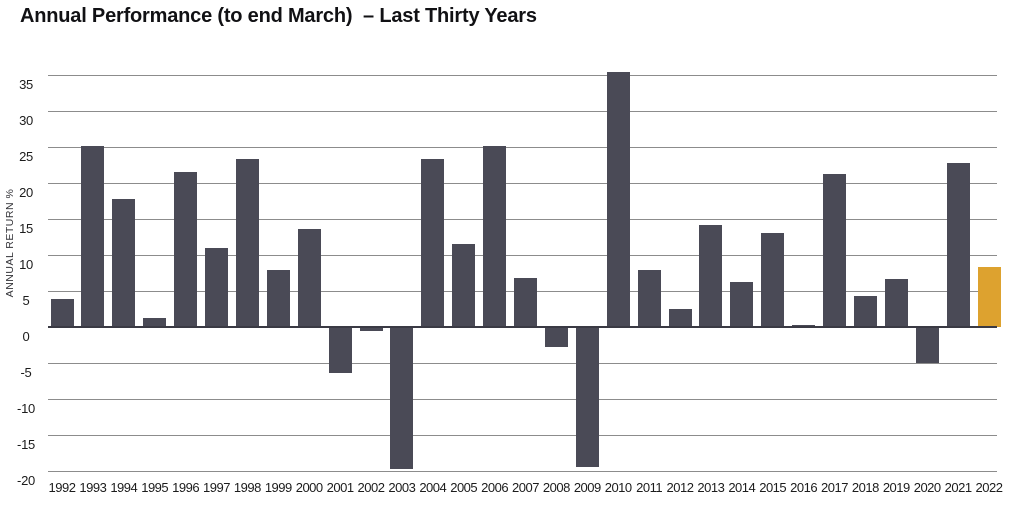 The image size is (1024, 514). Describe the element at coordinates (26, 120) in the screenshot. I see `y-tick-label-30: 30` at that location.